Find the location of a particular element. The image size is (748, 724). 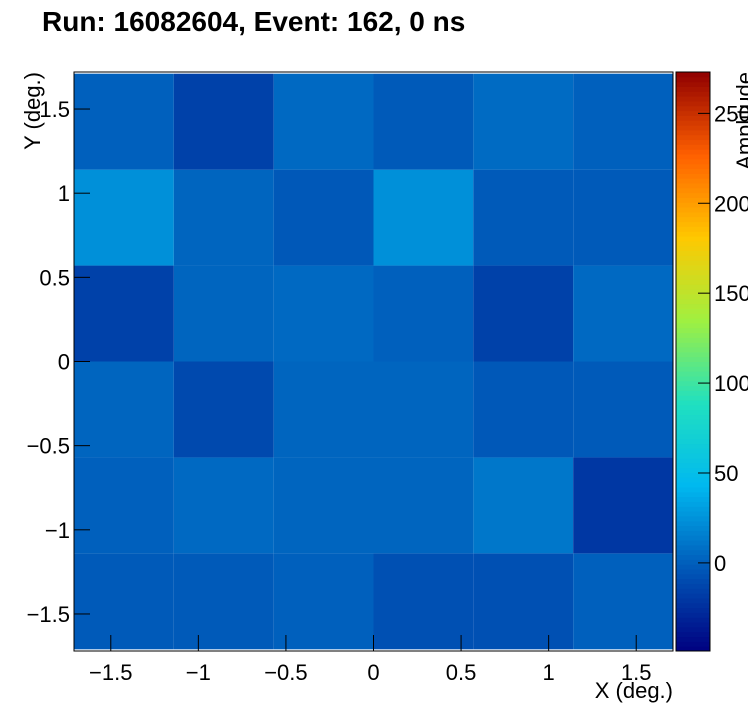

y-tick-label: −1.5 is located at coordinates (48, 614).